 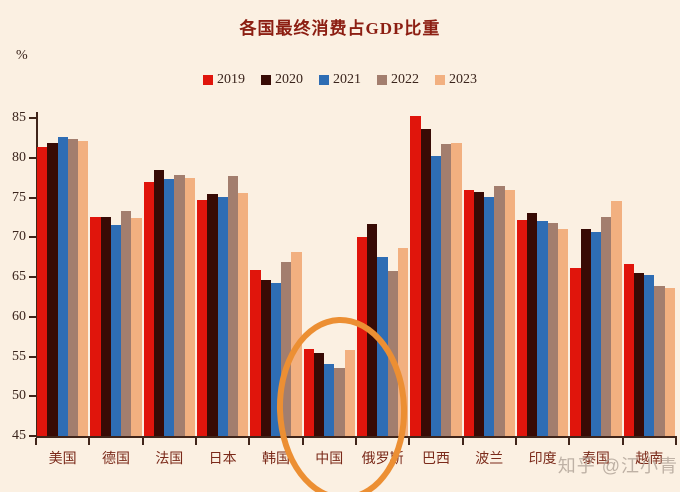 I want to click on legend-item-2021: 2021, so click(x=340, y=80).